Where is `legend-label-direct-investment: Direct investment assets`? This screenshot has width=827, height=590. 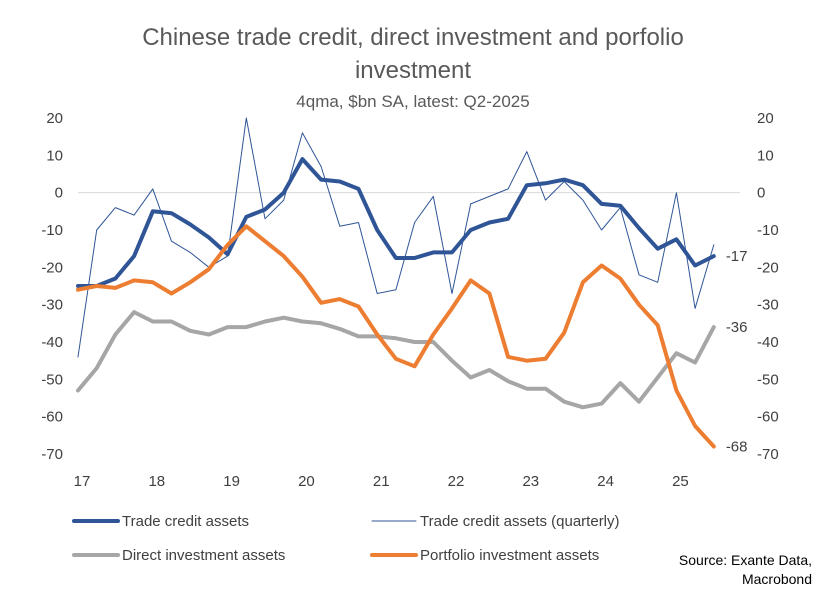 legend-label-direct-investment: Direct investment assets is located at coordinates (203, 555).